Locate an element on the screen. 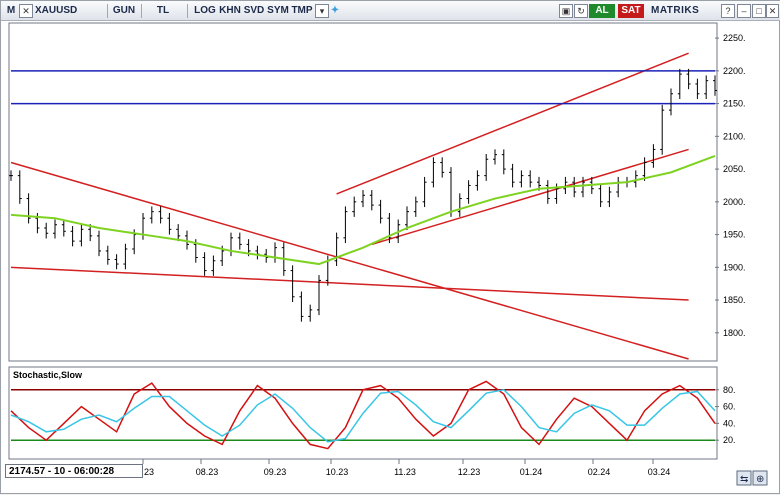 Image resolution: width=780 pixels, height=495 pixels. stochastic-lines is located at coordinates (363, 415).